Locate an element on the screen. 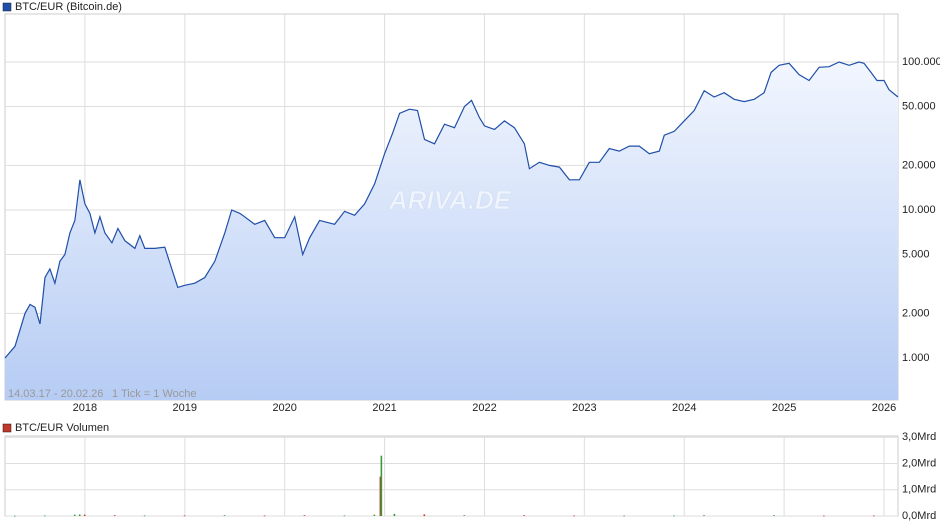 The image size is (940, 526). x-tick-label: 2026 is located at coordinates (884, 408).